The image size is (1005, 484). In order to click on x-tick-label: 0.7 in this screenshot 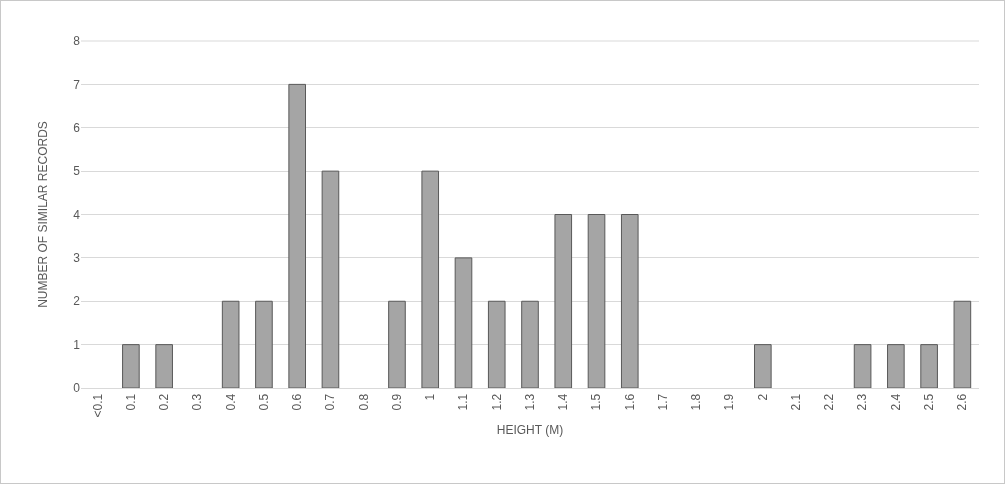, I will do `click(330, 402)`.